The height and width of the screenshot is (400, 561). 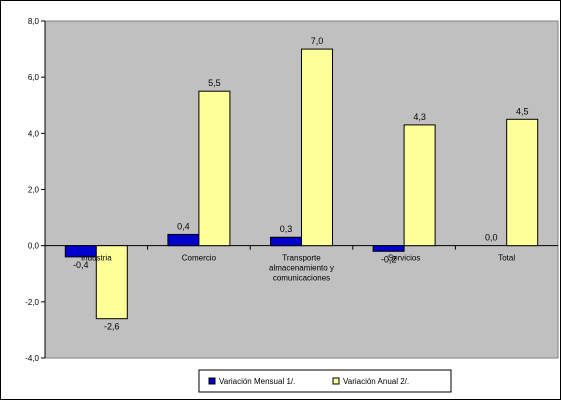 I want to click on y-tick-label: 2,0, so click(x=34, y=190).